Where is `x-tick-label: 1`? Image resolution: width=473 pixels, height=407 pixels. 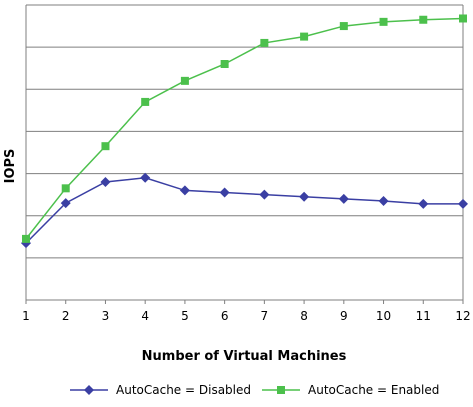
x-tick-label: 1 is located at coordinates (26, 316).